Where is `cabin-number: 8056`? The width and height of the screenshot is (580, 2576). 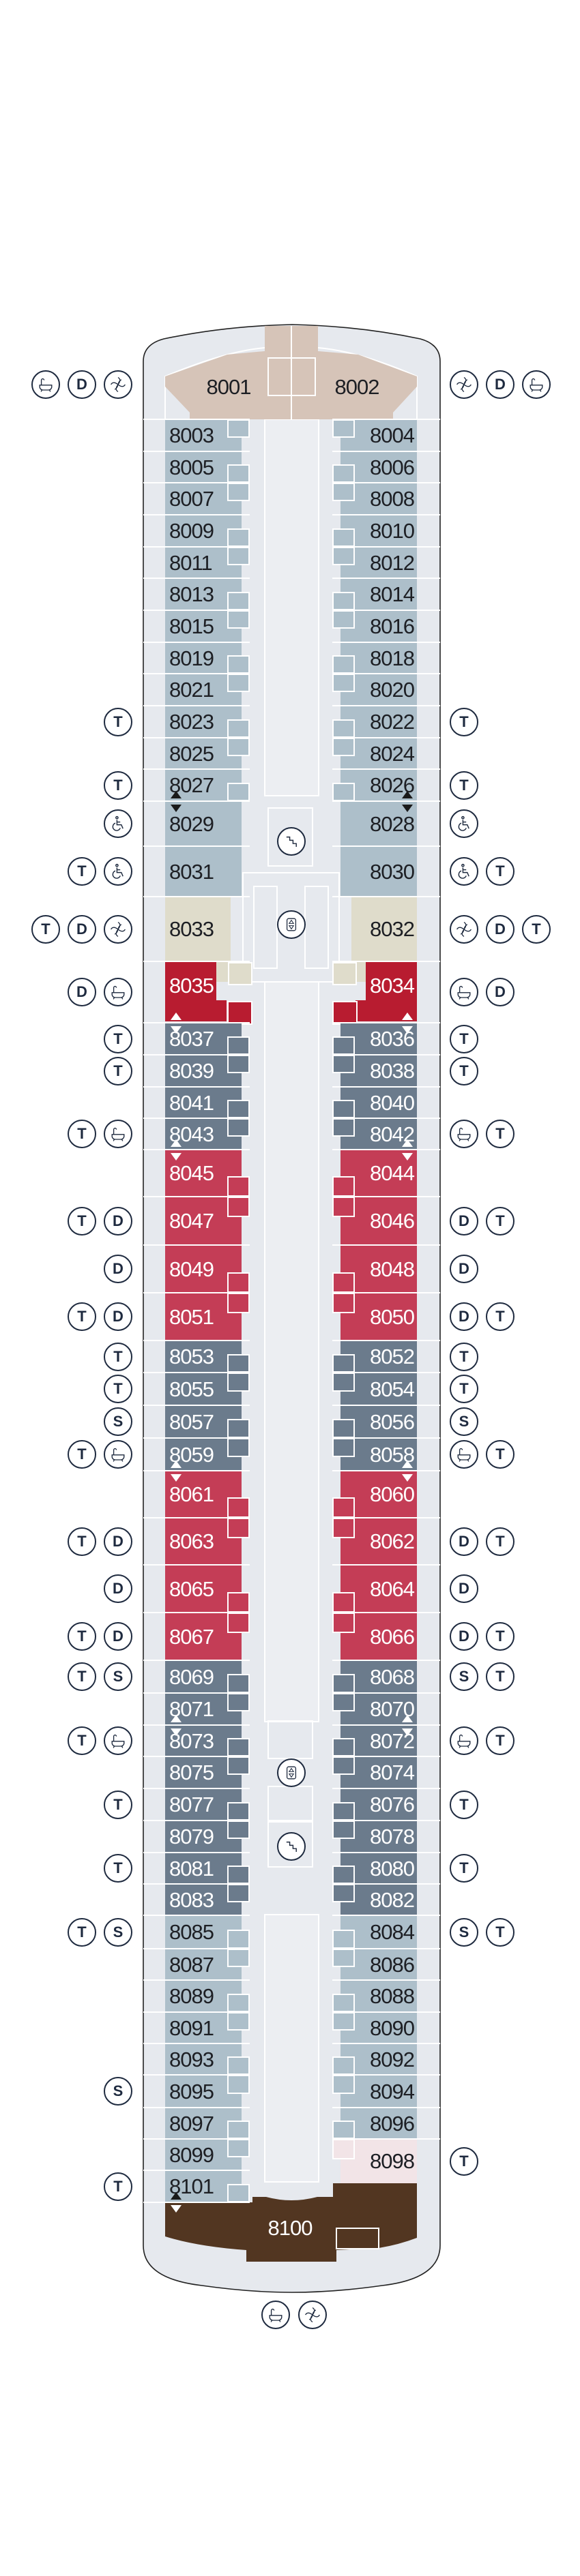
cabin-number: 8056 is located at coordinates (392, 1421).